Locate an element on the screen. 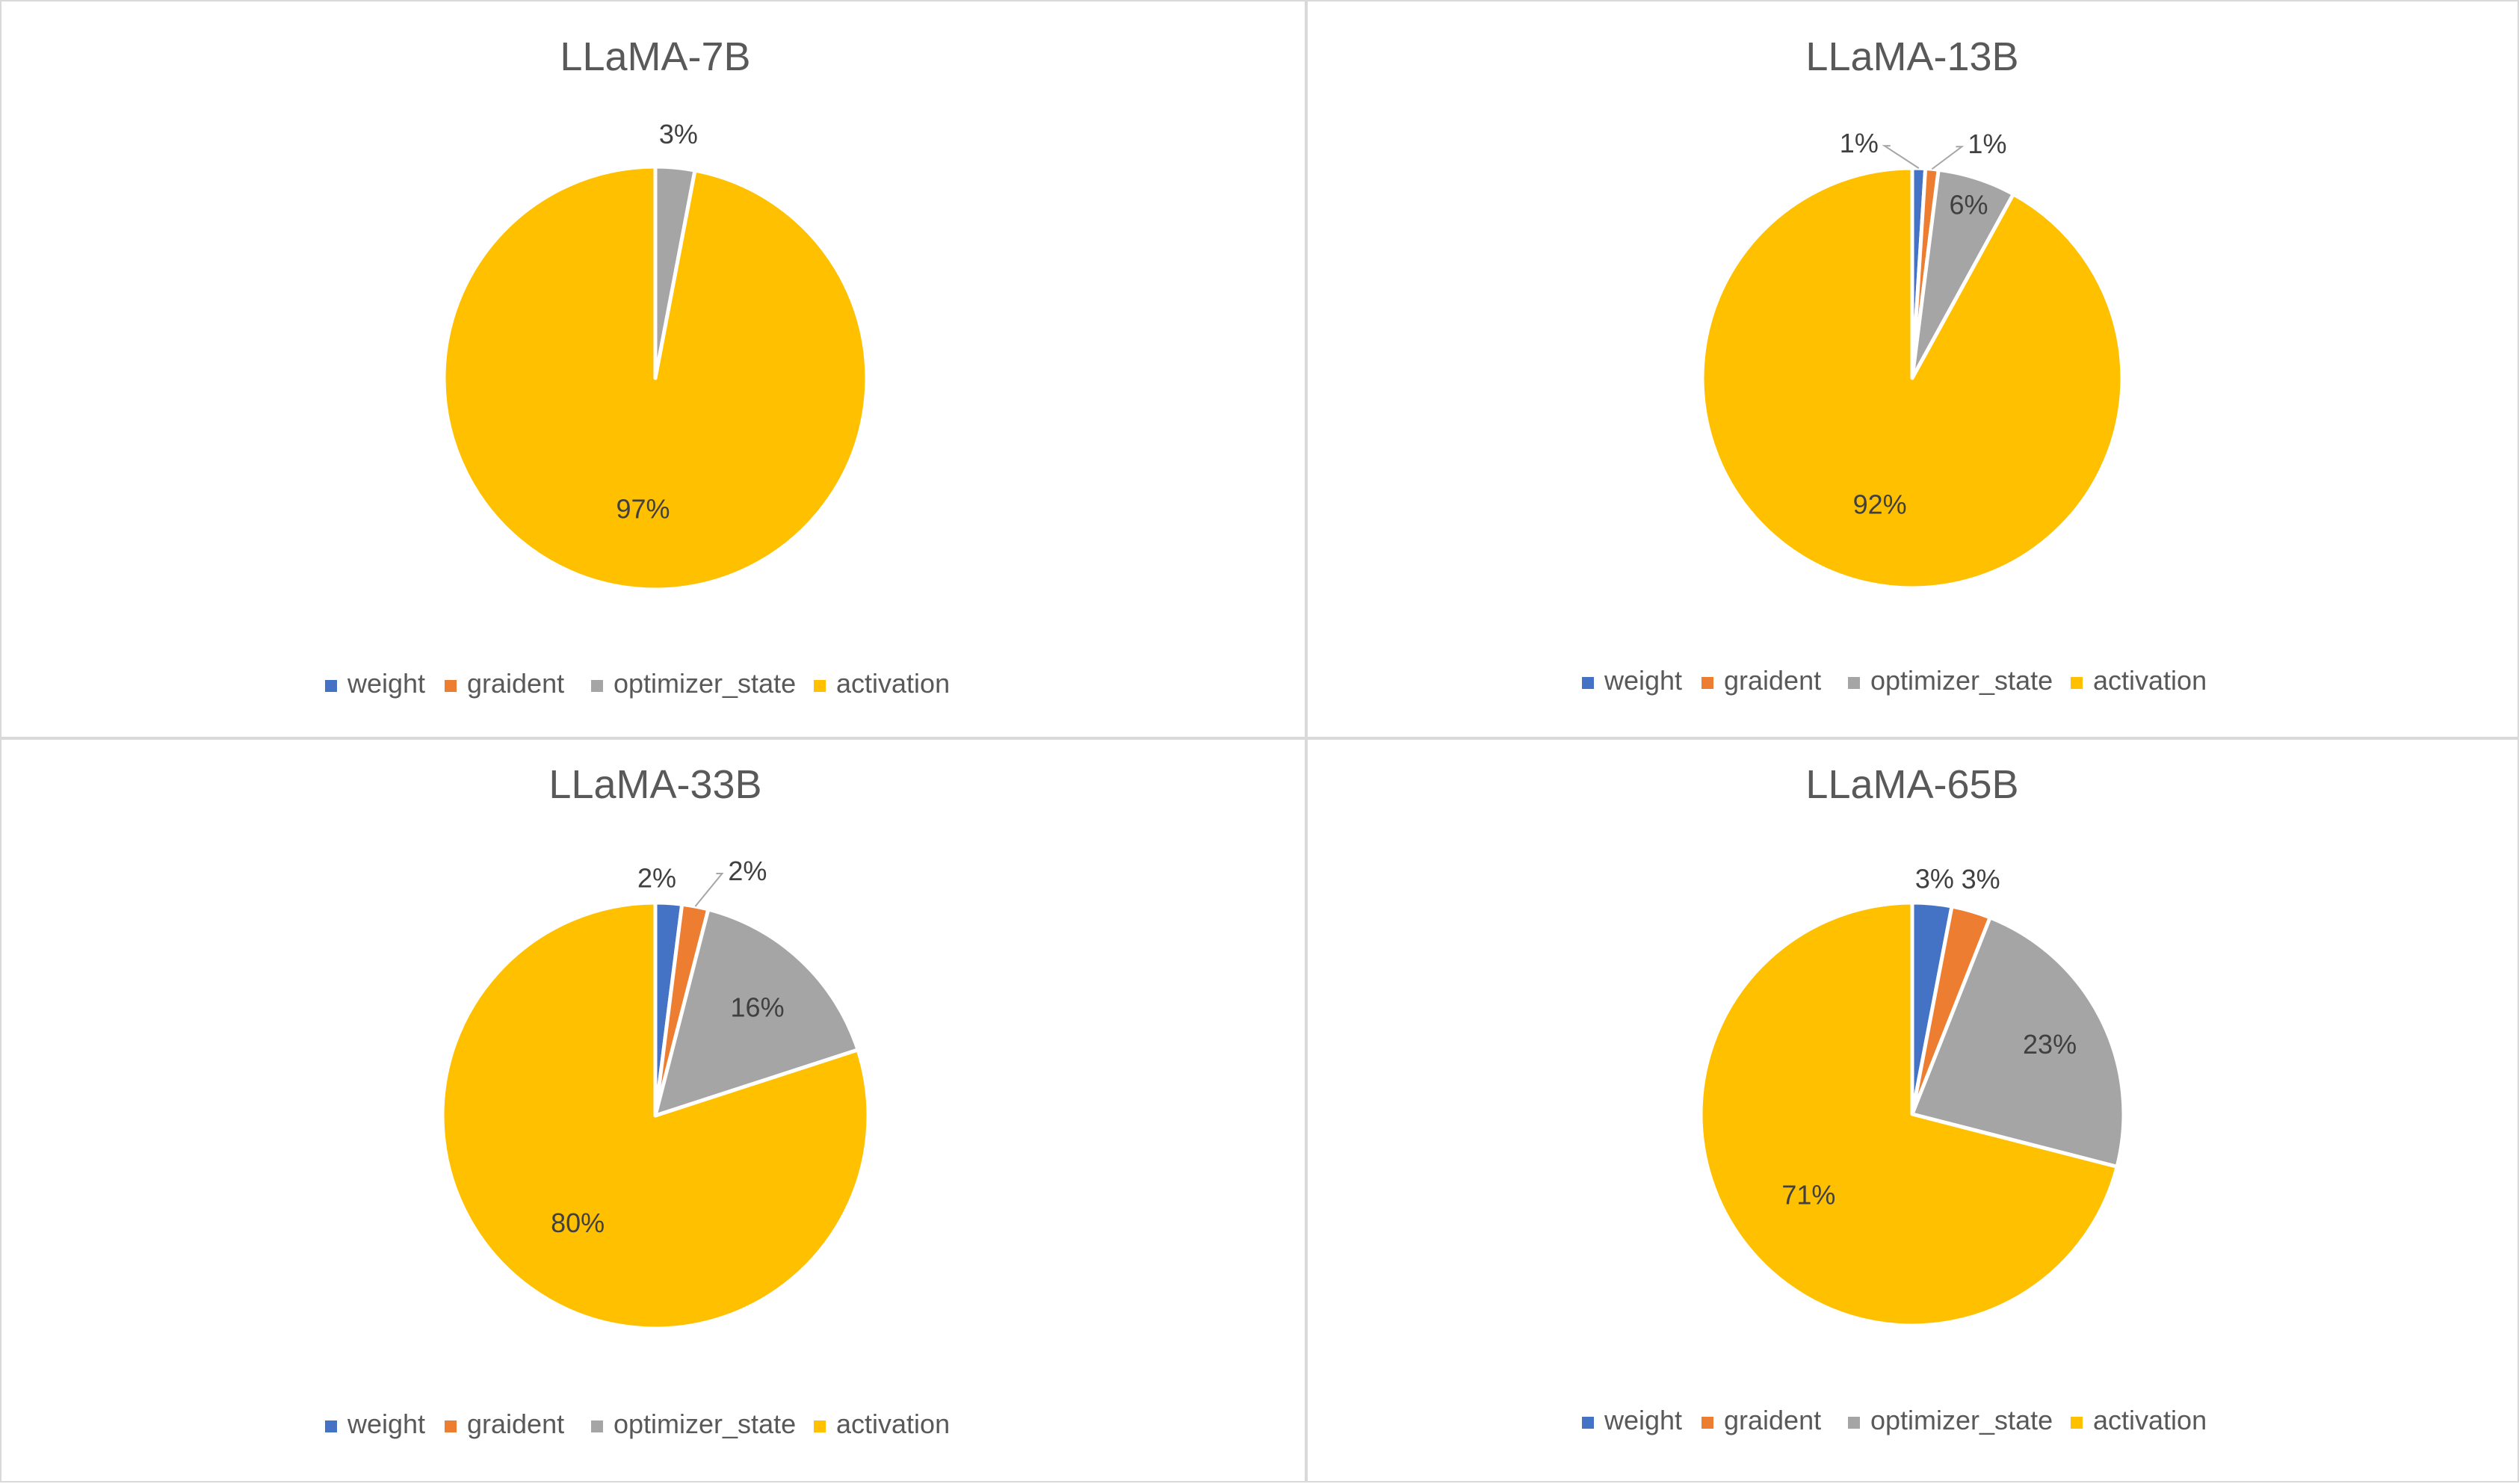  data-label-weight: 3% is located at coordinates (1935, 878).